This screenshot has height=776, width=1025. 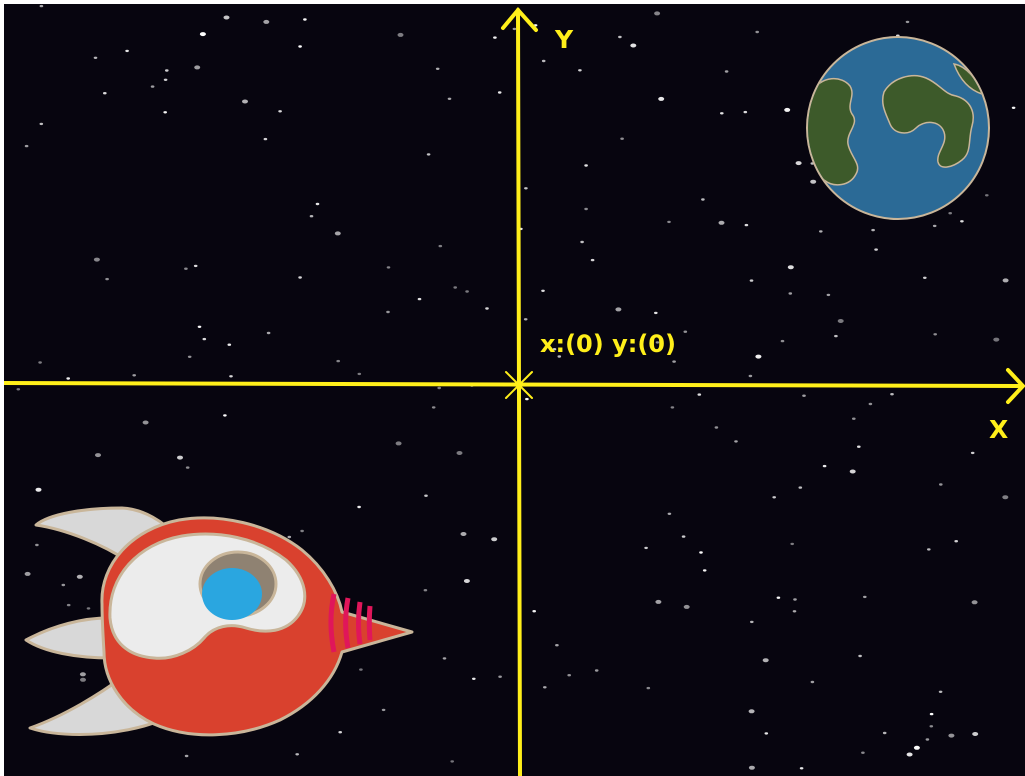 What do you see at coordinates (1015, 386) in the screenshot?
I see `x-axis-arrow-icon` at bounding box center [1015, 386].